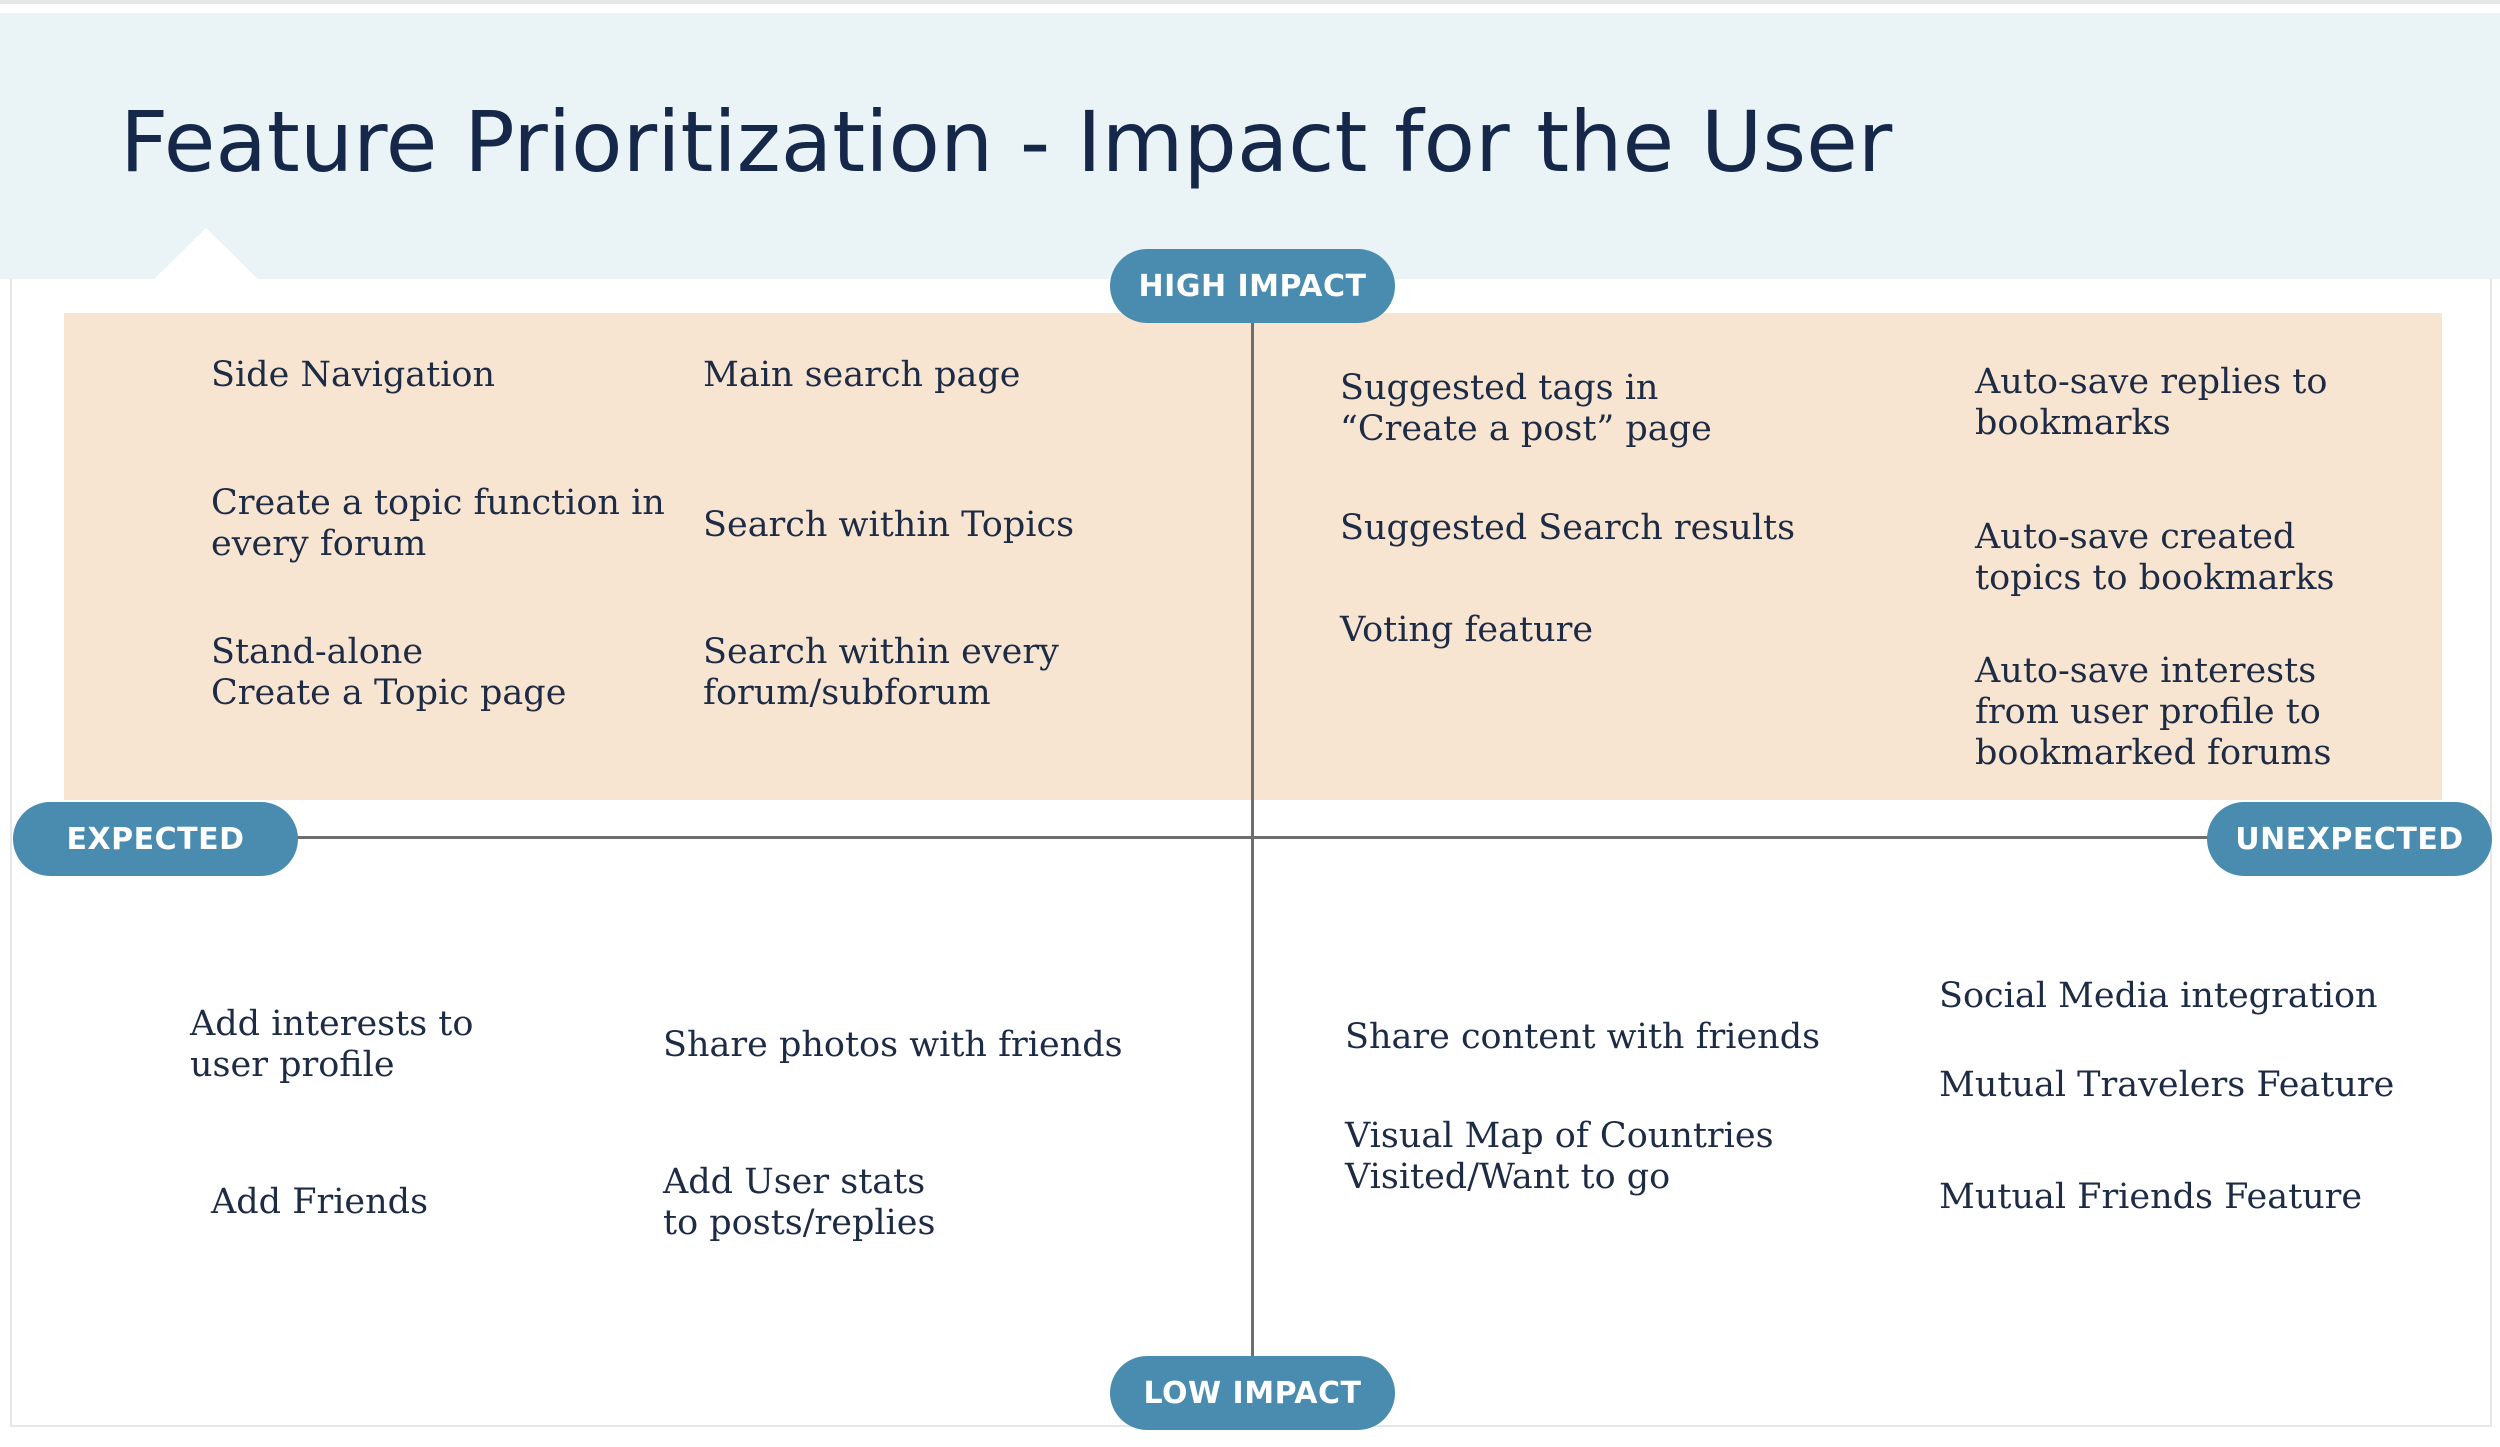 Image resolution: width=2500 pixels, height=1447 pixels. What do you see at coordinates (1252, 286) in the screenshot?
I see `high-impact-label: HIGH IMPACT` at bounding box center [1252, 286].